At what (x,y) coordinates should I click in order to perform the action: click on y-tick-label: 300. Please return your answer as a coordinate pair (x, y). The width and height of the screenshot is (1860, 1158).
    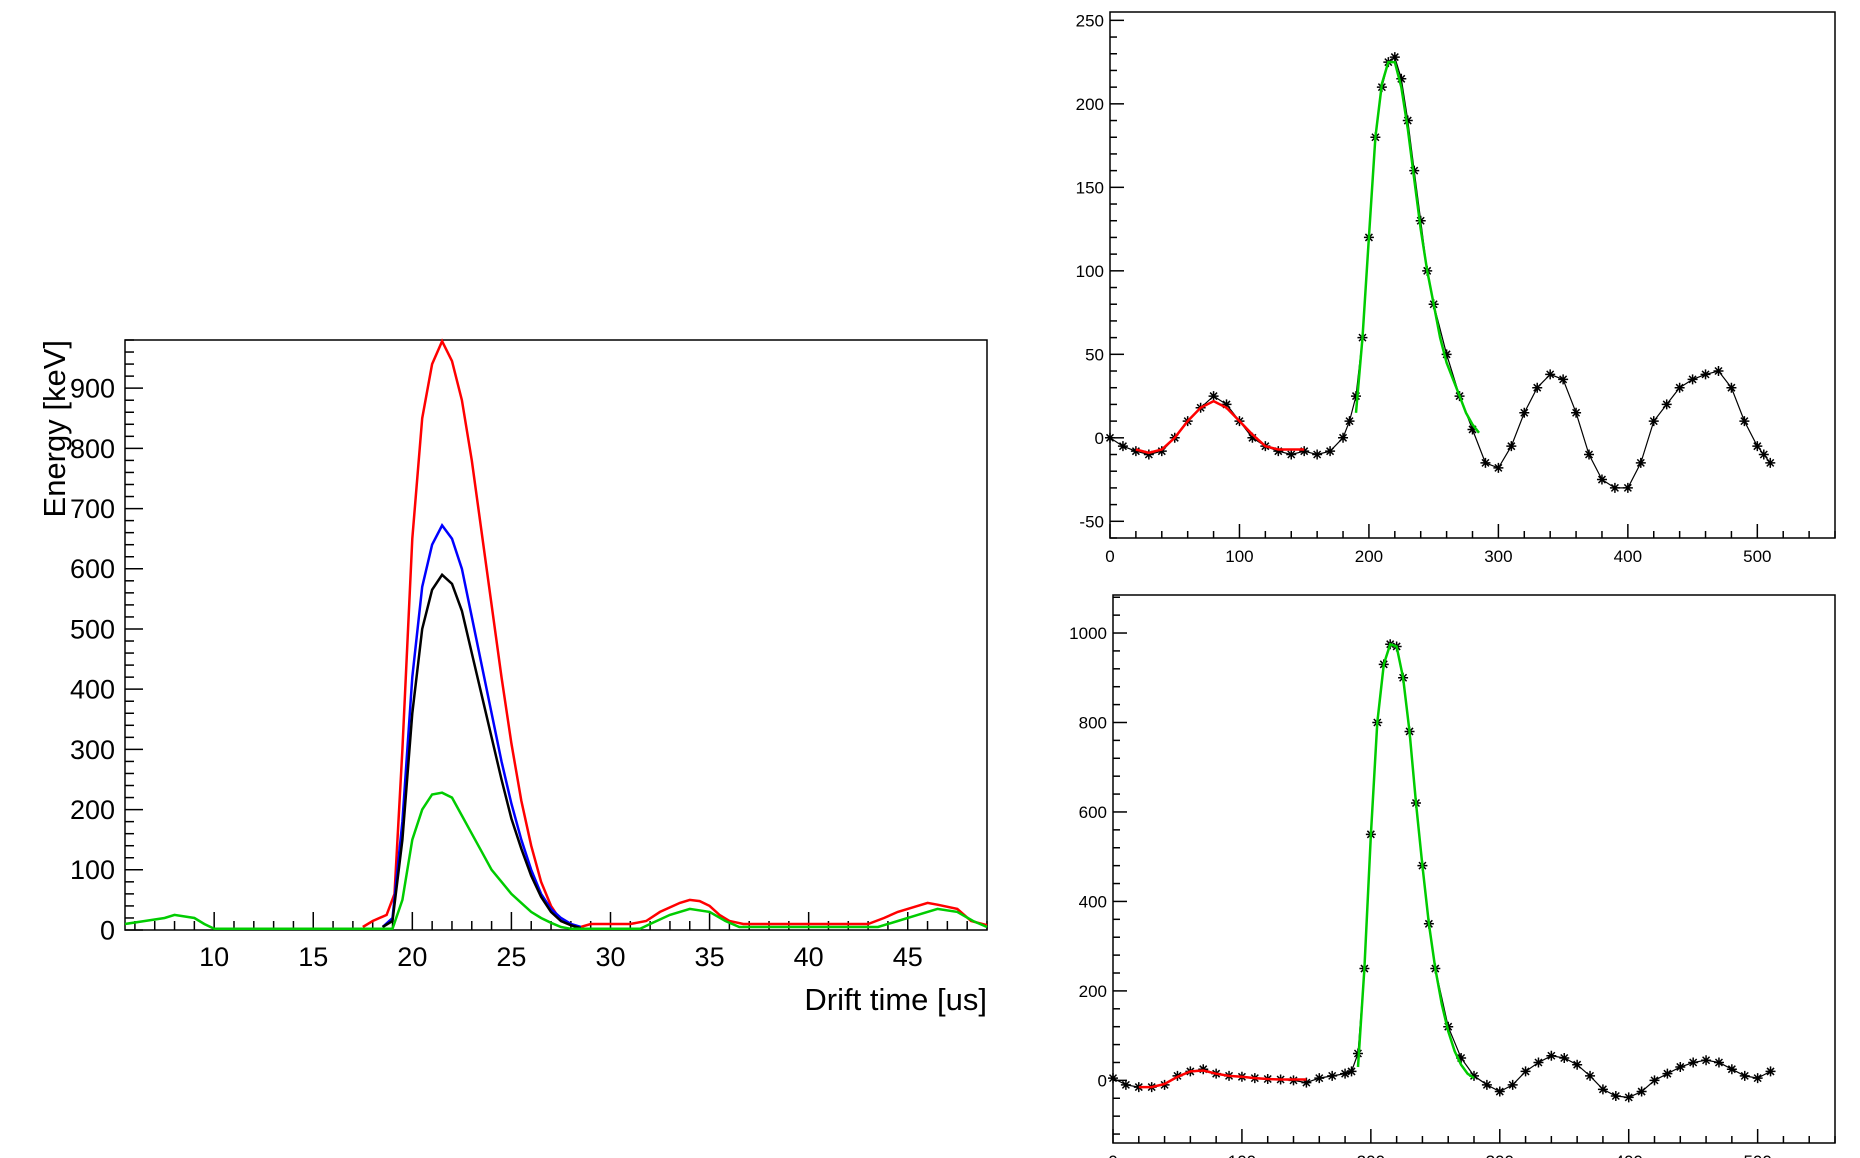
    Looking at the image, I should click on (92, 750).